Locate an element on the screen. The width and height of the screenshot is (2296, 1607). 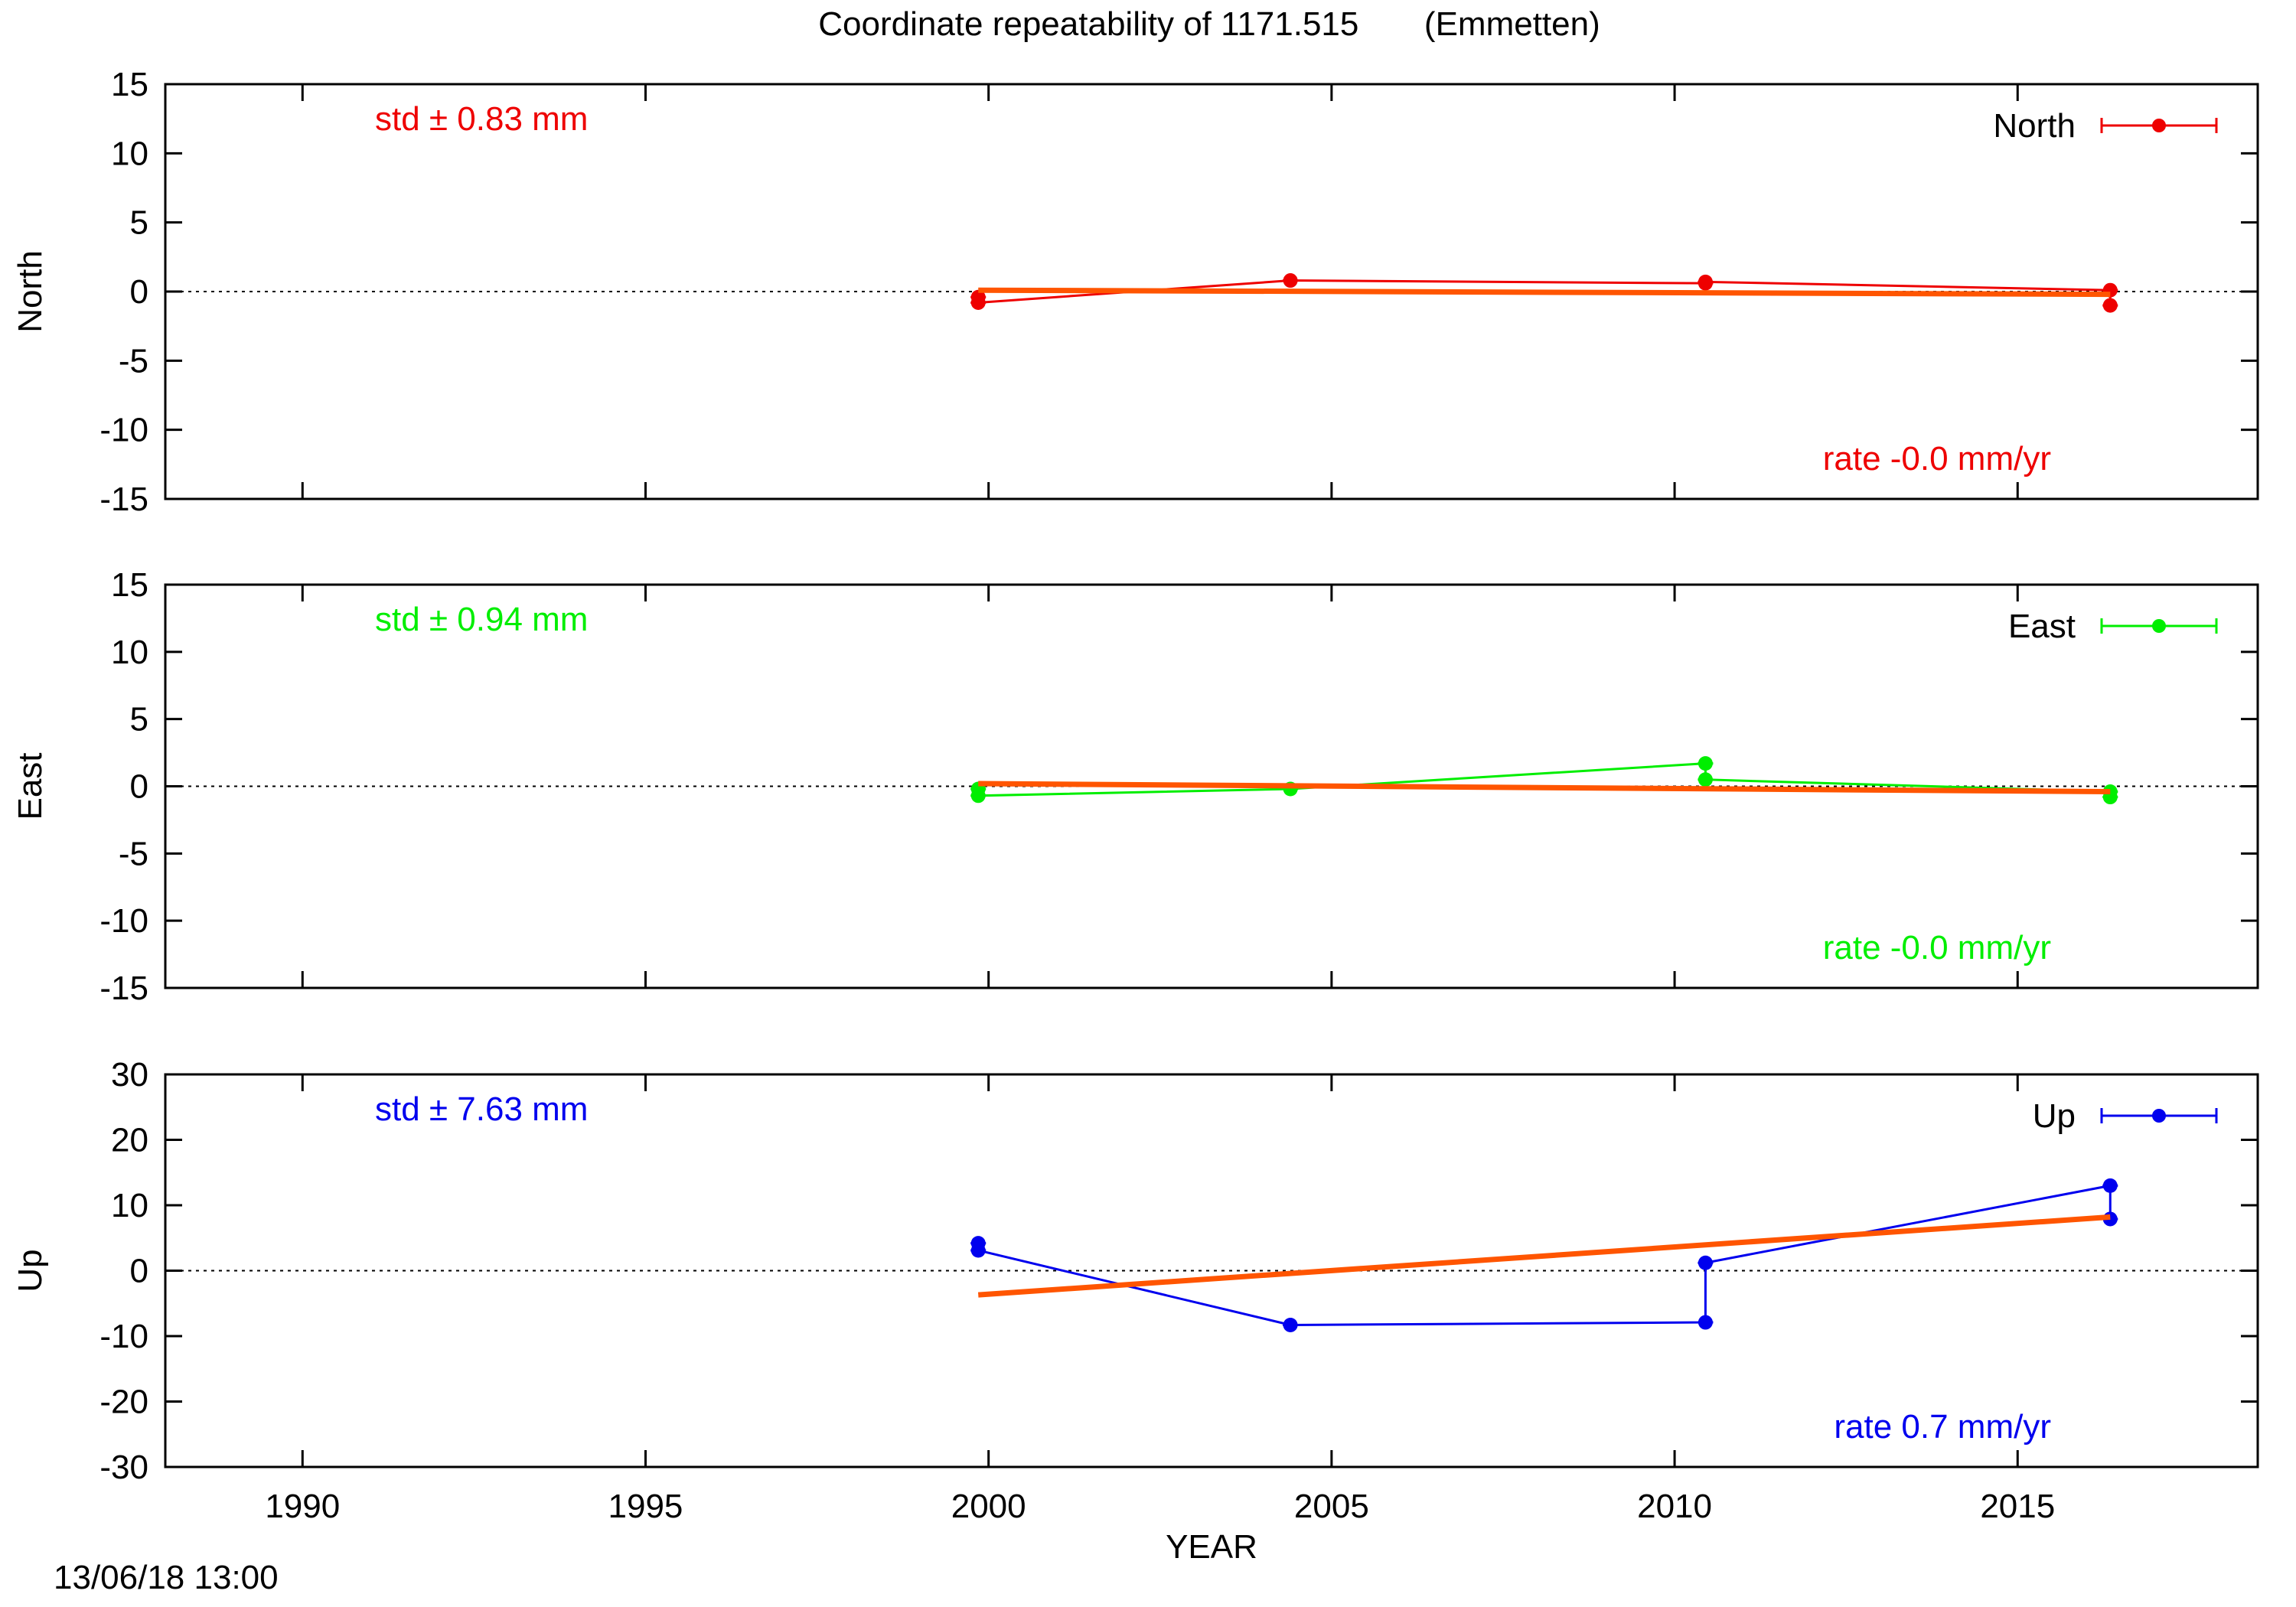
x-tick-label: 1995 is located at coordinates (645, 1506).